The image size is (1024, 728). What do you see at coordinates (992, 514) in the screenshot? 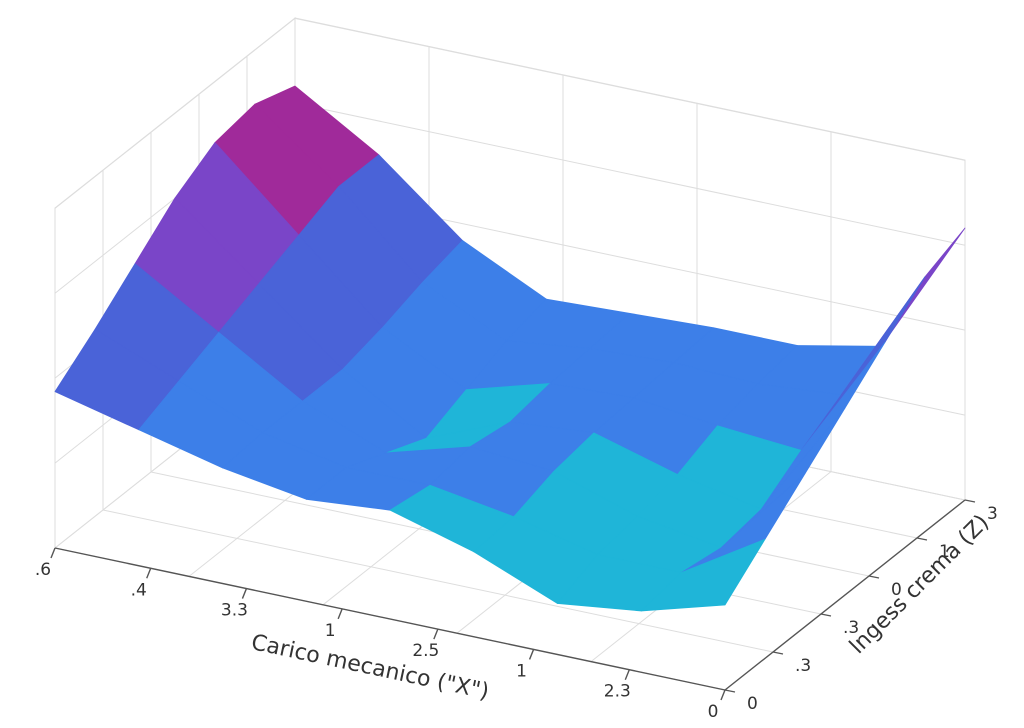
I see `z-tick-label: 3` at bounding box center [992, 514].